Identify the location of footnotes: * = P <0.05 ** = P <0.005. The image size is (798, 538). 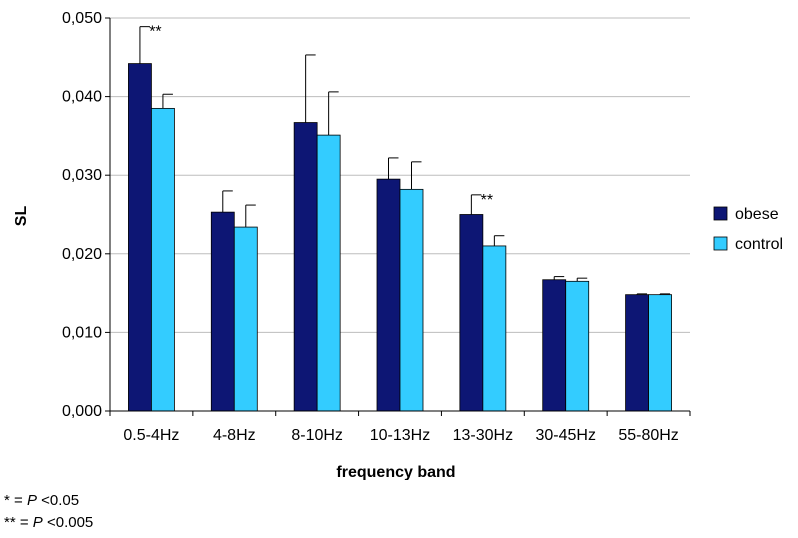
(48, 512).